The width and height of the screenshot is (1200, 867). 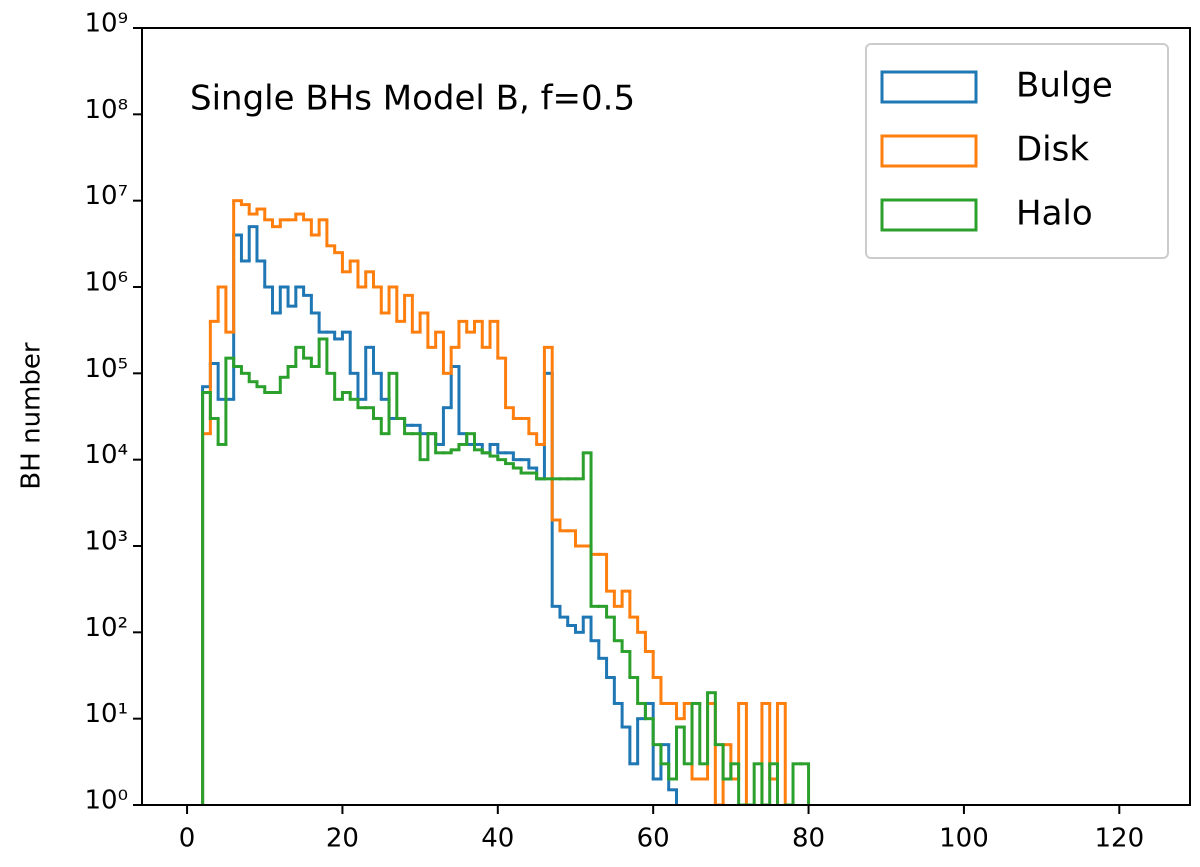 What do you see at coordinates (106, 542) in the screenshot?
I see `y-tick-label: 10³` at bounding box center [106, 542].